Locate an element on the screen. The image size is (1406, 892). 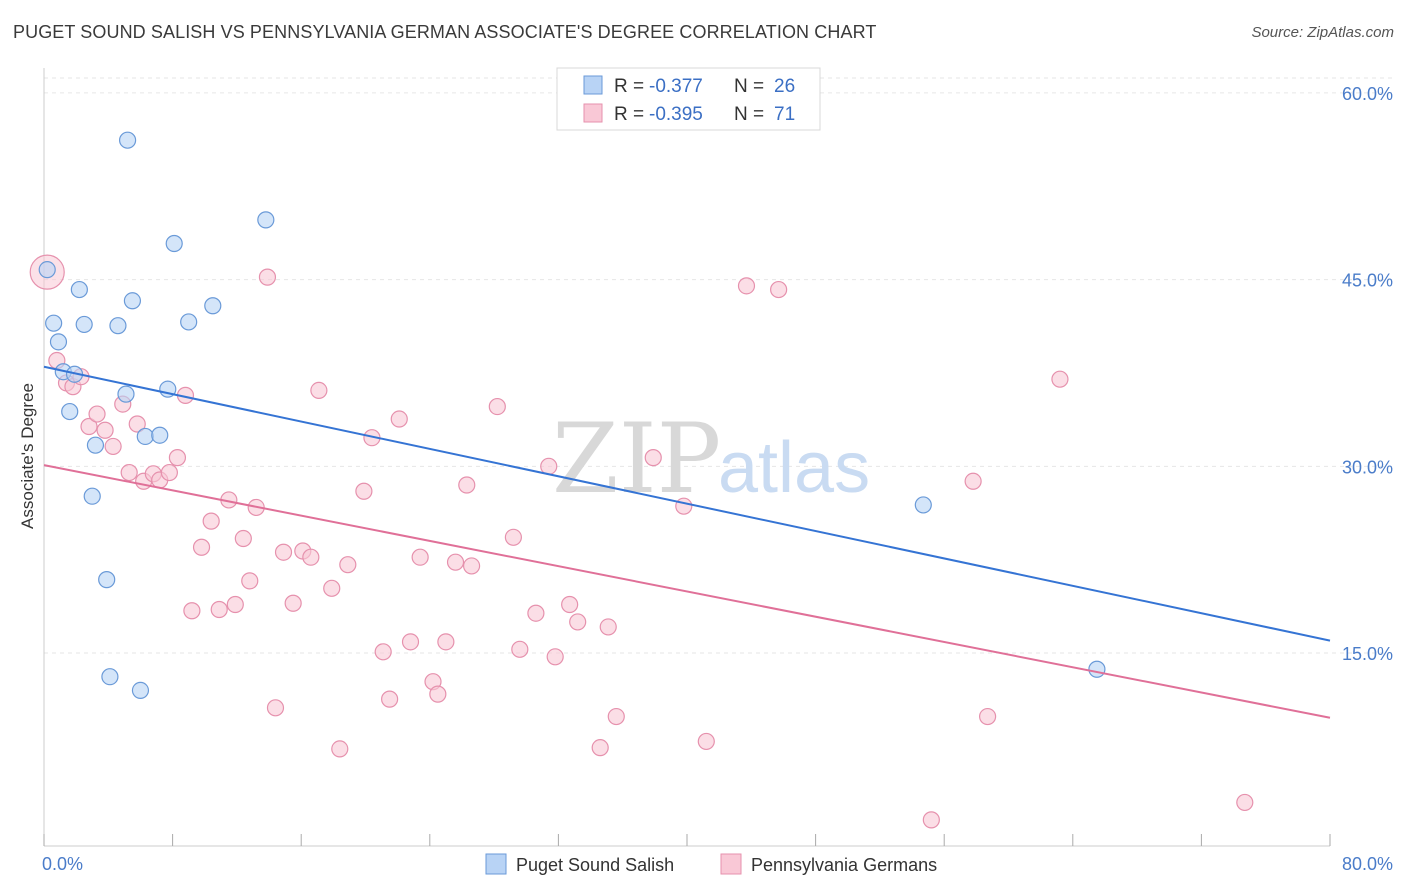
legend-n-value-blue: 26 is located at coordinates (784, 86).